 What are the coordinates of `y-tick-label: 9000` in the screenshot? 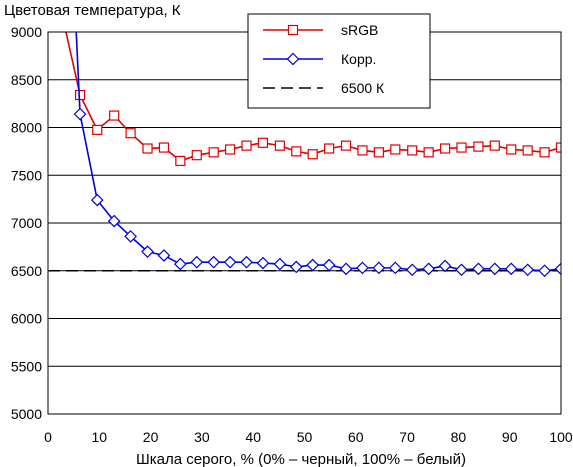 It's located at (26, 32).